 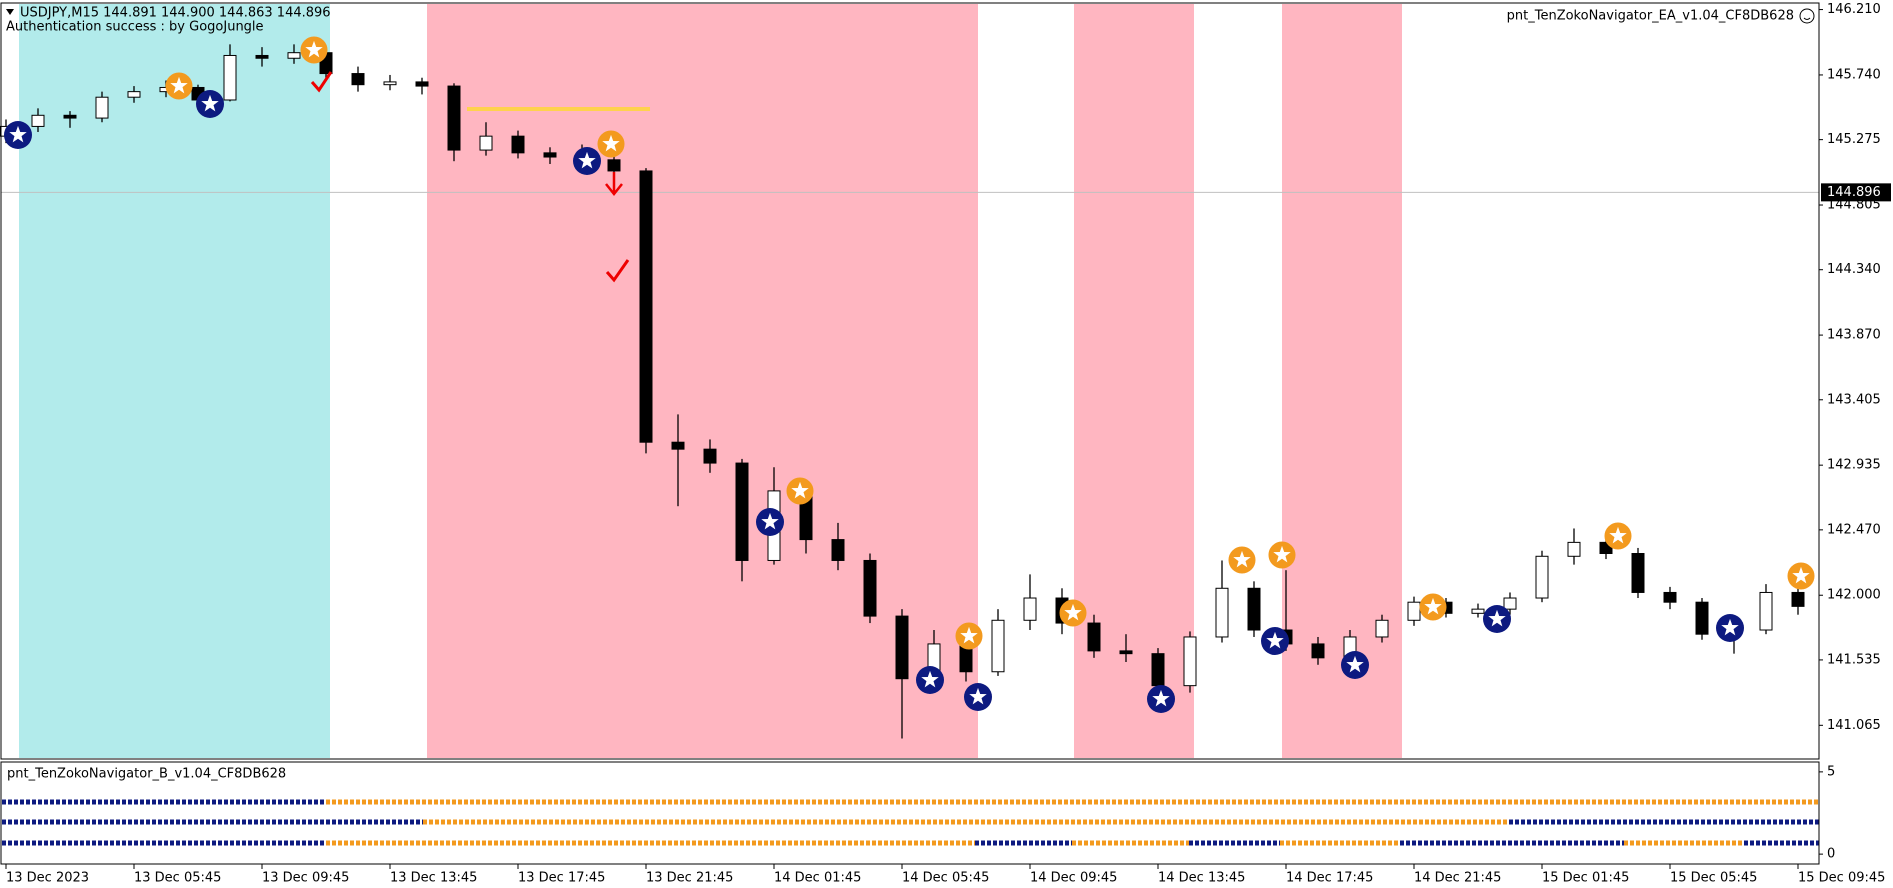 What do you see at coordinates (1854, 139) in the screenshot?
I see `y-tick-label: 145.275` at bounding box center [1854, 139].